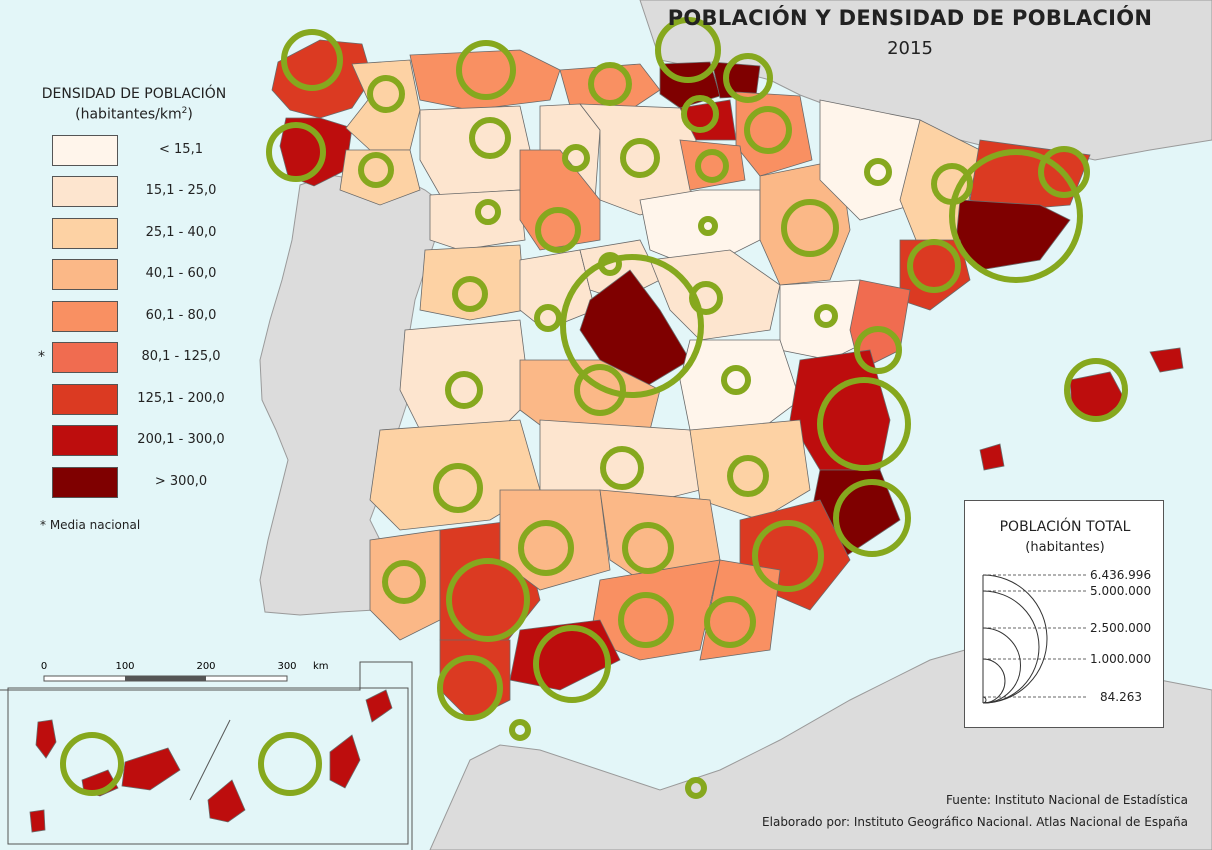 This screenshot has height=850, width=1212. I want to click on population-value-1: 6.436.996, so click(1120, 575).